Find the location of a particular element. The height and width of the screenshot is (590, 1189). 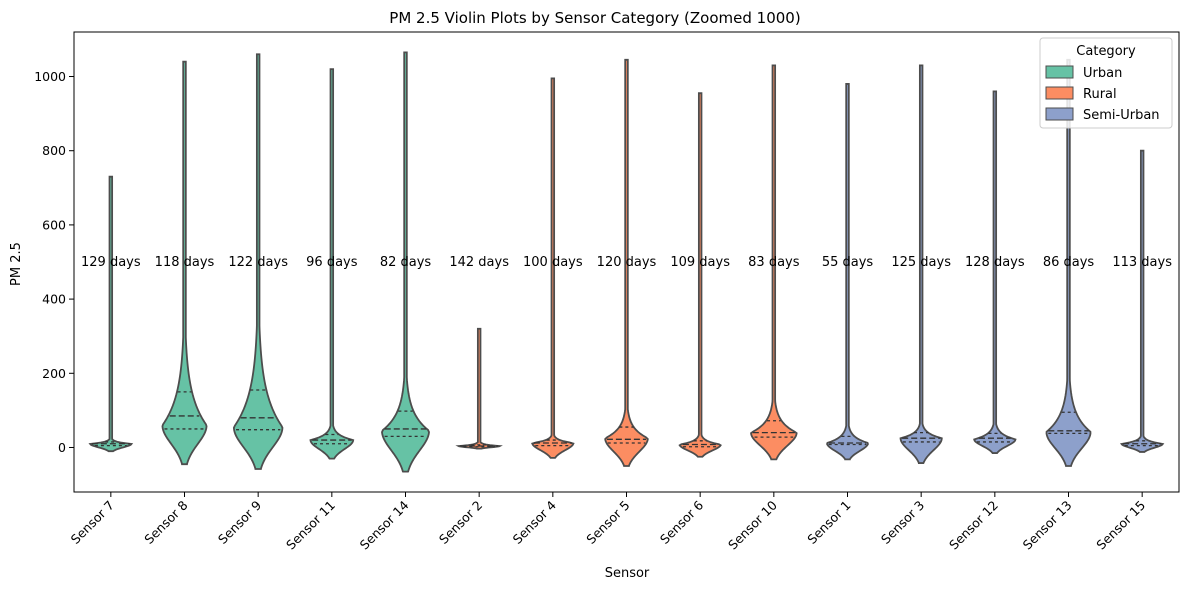

annotation-sensor-10: 83 days is located at coordinates (774, 262).